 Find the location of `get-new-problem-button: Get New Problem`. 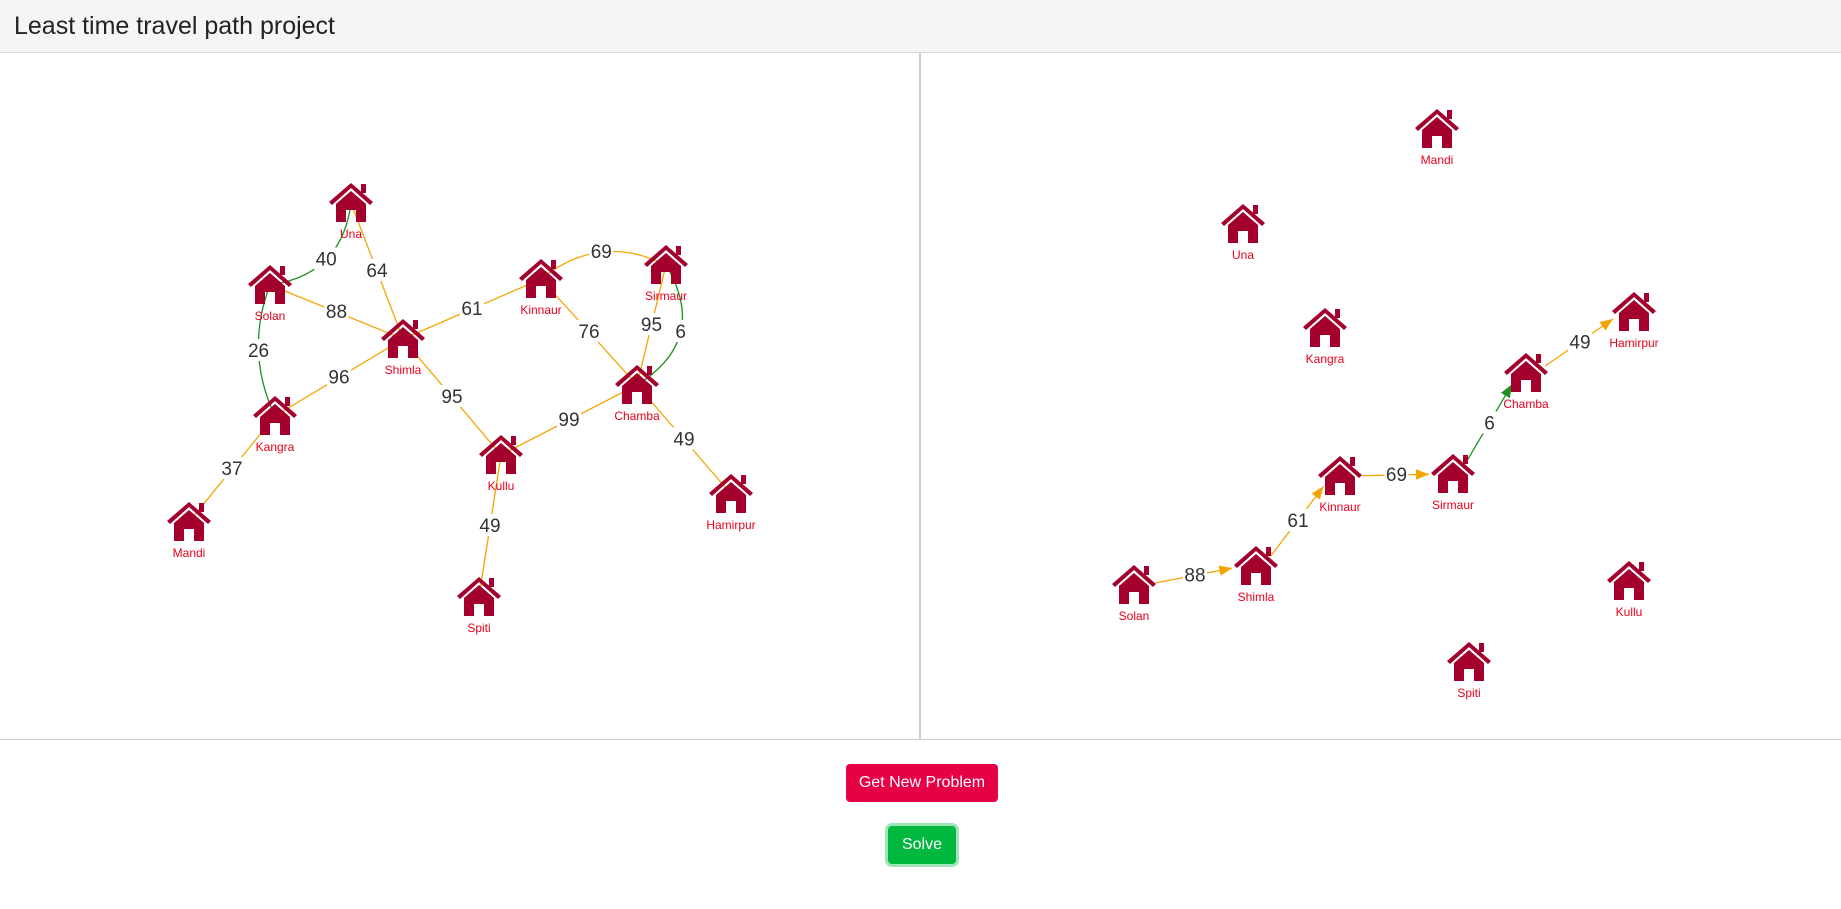

get-new-problem-button: Get New Problem is located at coordinates (922, 783).